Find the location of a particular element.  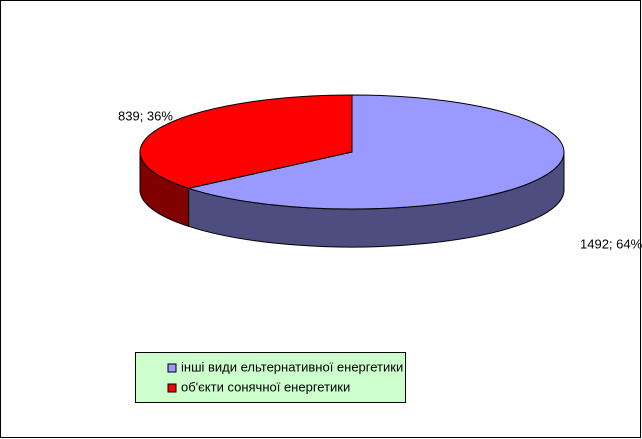

pie-slice is located at coordinates (246, 141).